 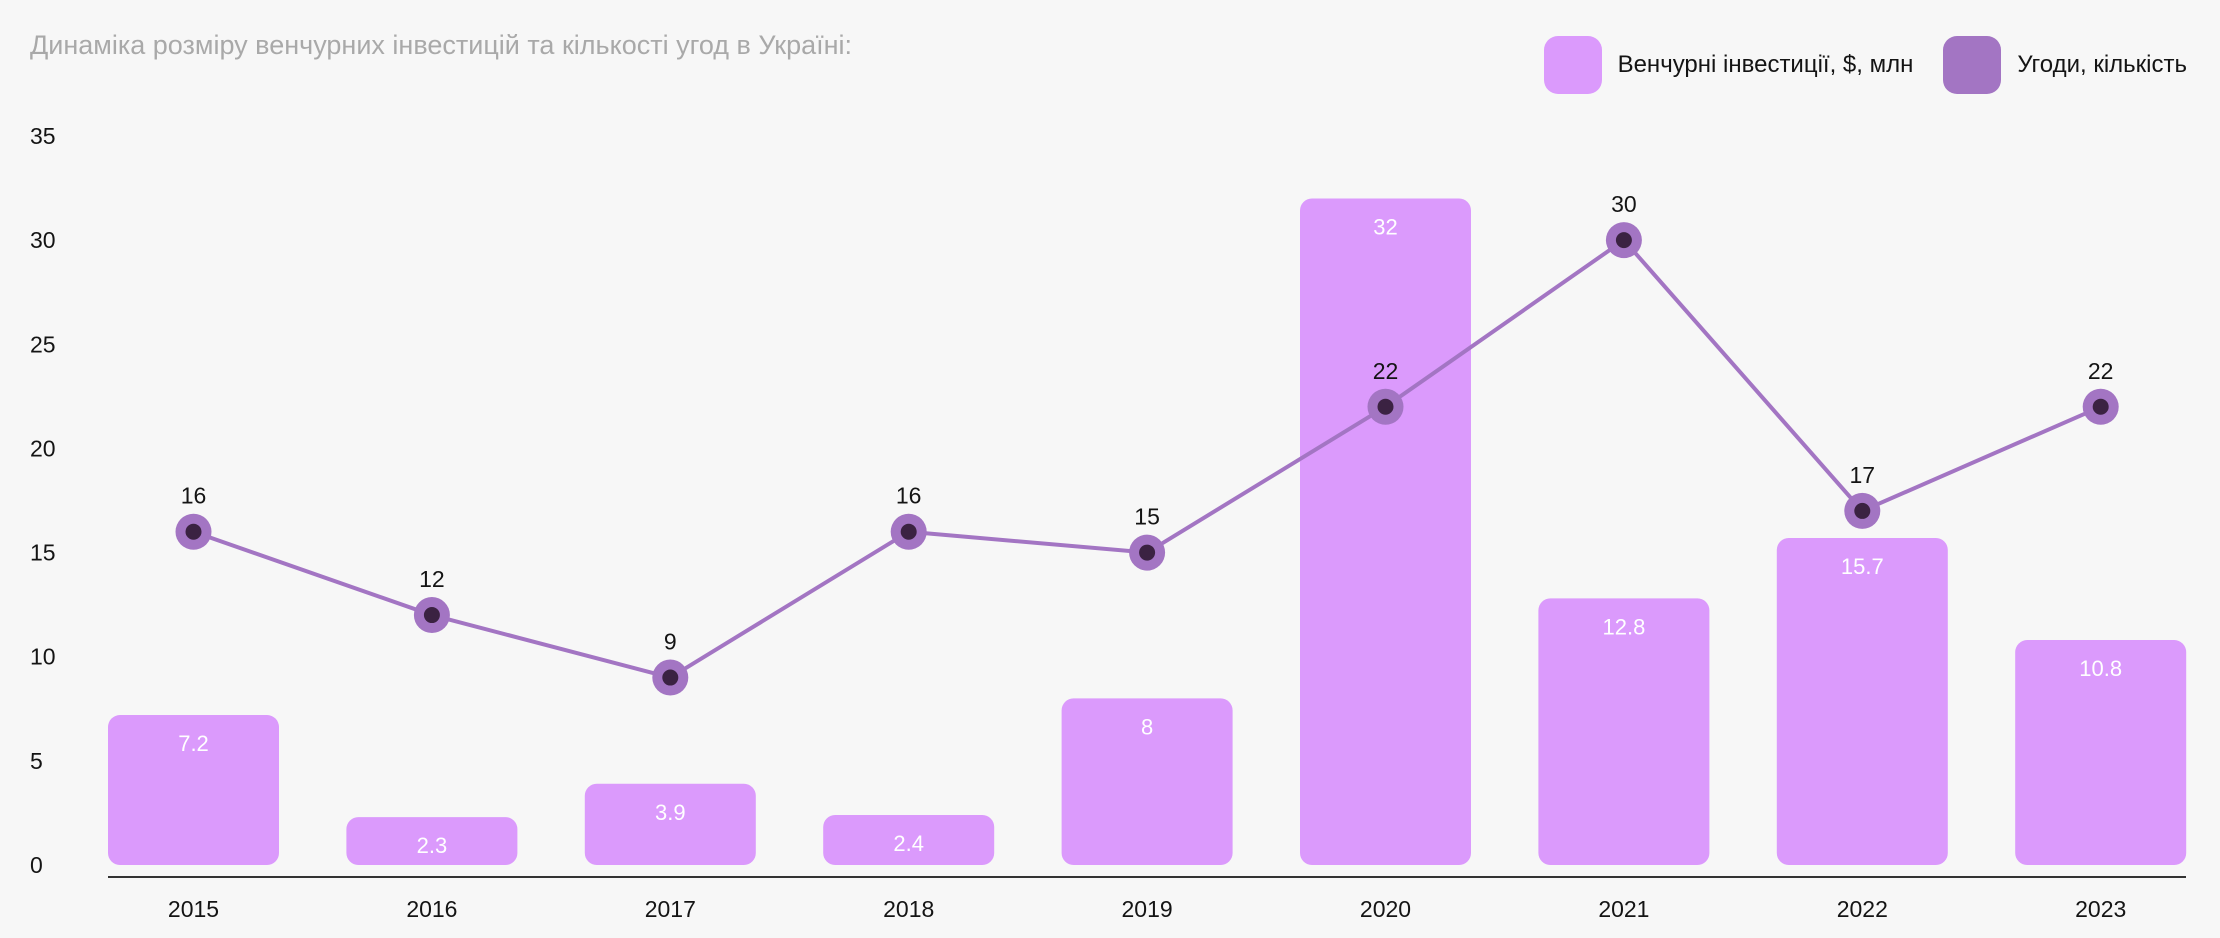 I want to click on x-tick-label: 2019, so click(x=1147, y=909).